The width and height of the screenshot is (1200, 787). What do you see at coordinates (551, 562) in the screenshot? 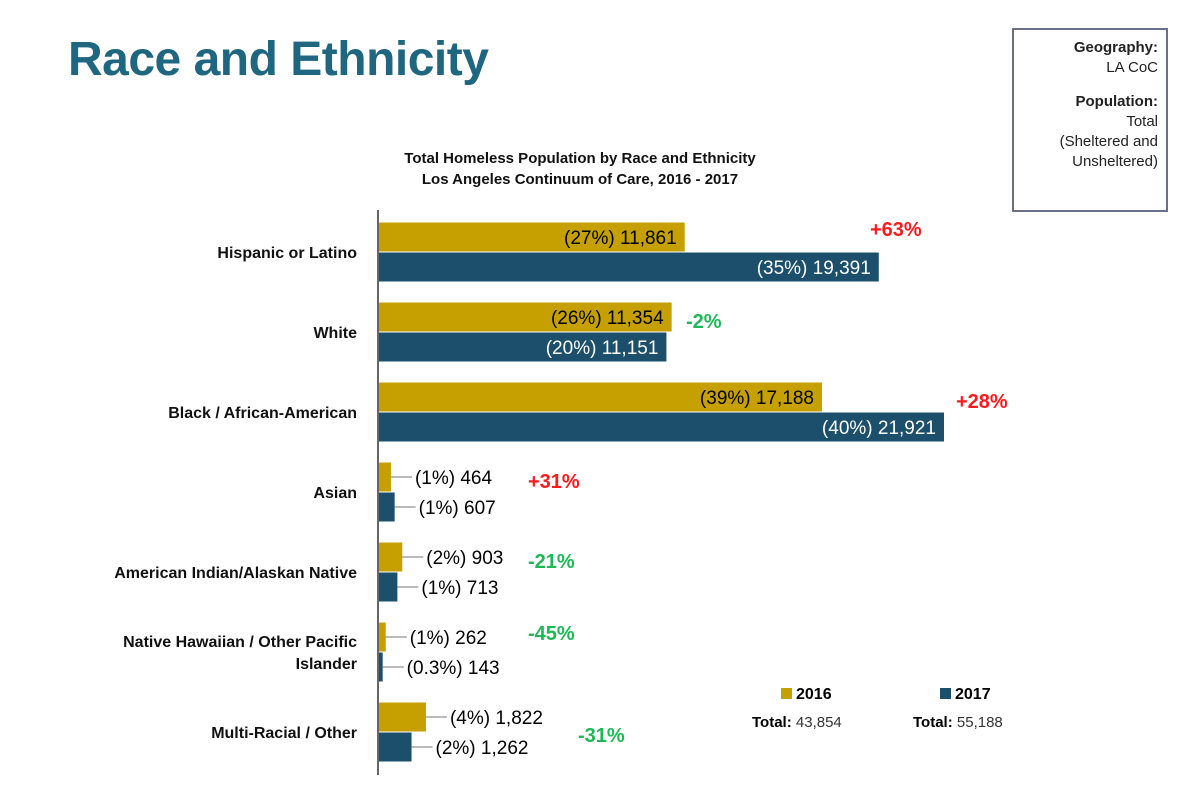
I see `change-label: -21%` at bounding box center [551, 562].